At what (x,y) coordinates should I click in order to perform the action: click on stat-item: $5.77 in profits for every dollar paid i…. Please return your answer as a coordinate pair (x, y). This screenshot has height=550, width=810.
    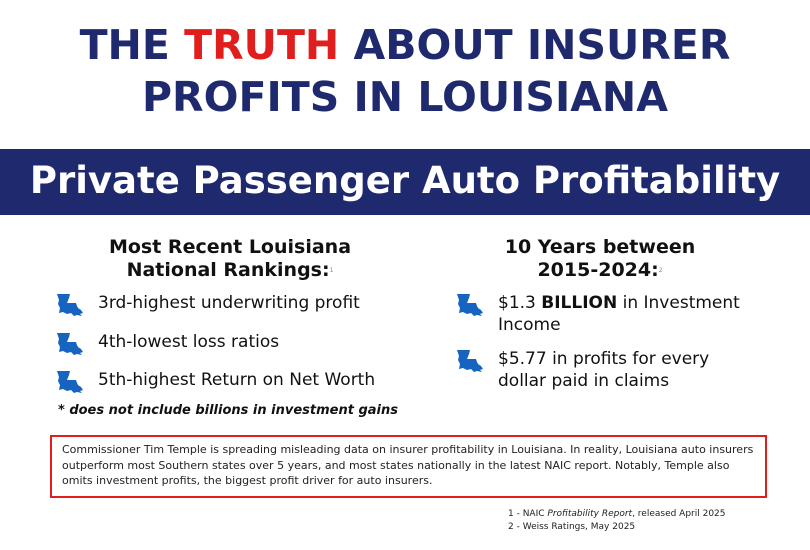
    Looking at the image, I should click on (606, 370).